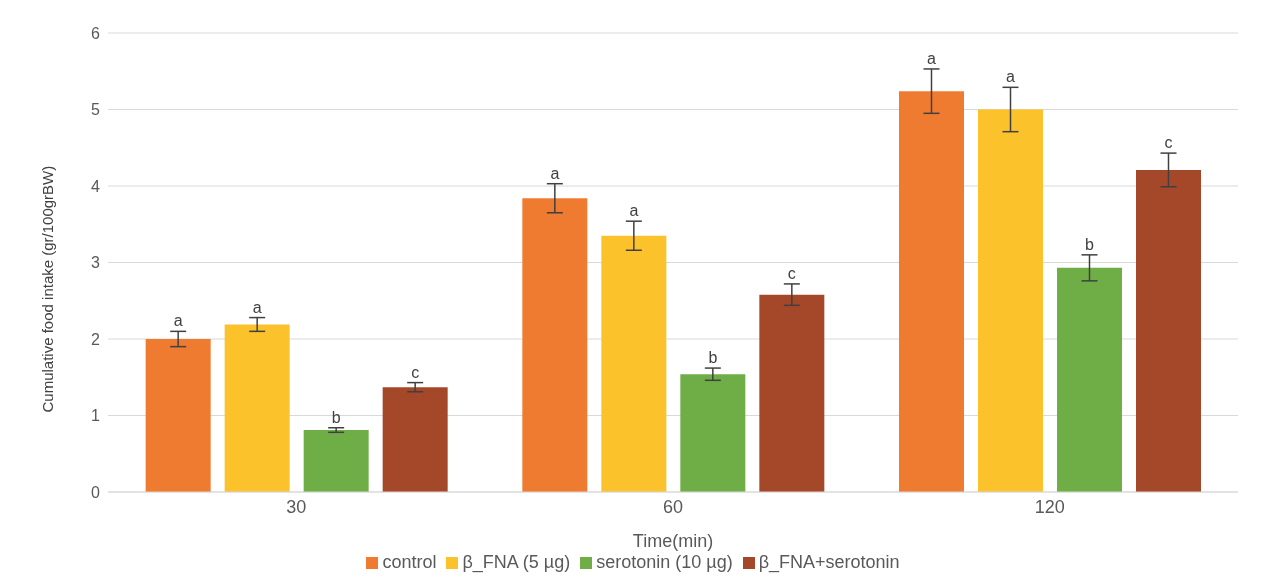 Image resolution: width=1287 pixels, height=583 pixels. Describe the element at coordinates (48, 289) in the screenshot. I see `y-axis-title: Cumulative food intake (gr/100grBW)` at that location.